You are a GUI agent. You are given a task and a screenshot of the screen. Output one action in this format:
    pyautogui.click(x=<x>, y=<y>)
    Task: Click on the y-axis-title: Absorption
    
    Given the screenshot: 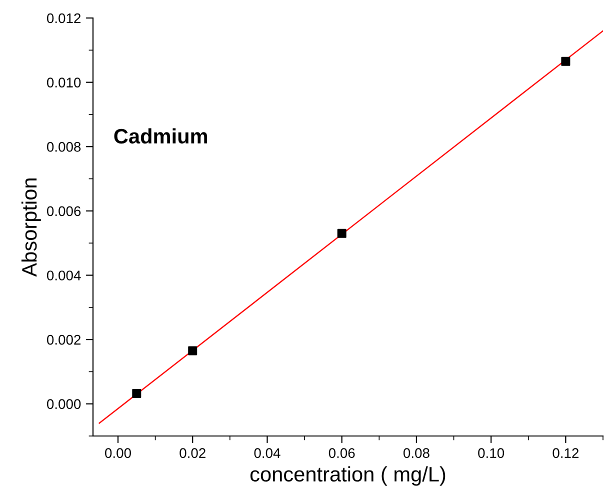 What is the action you would take?
    pyautogui.click(x=31, y=227)
    